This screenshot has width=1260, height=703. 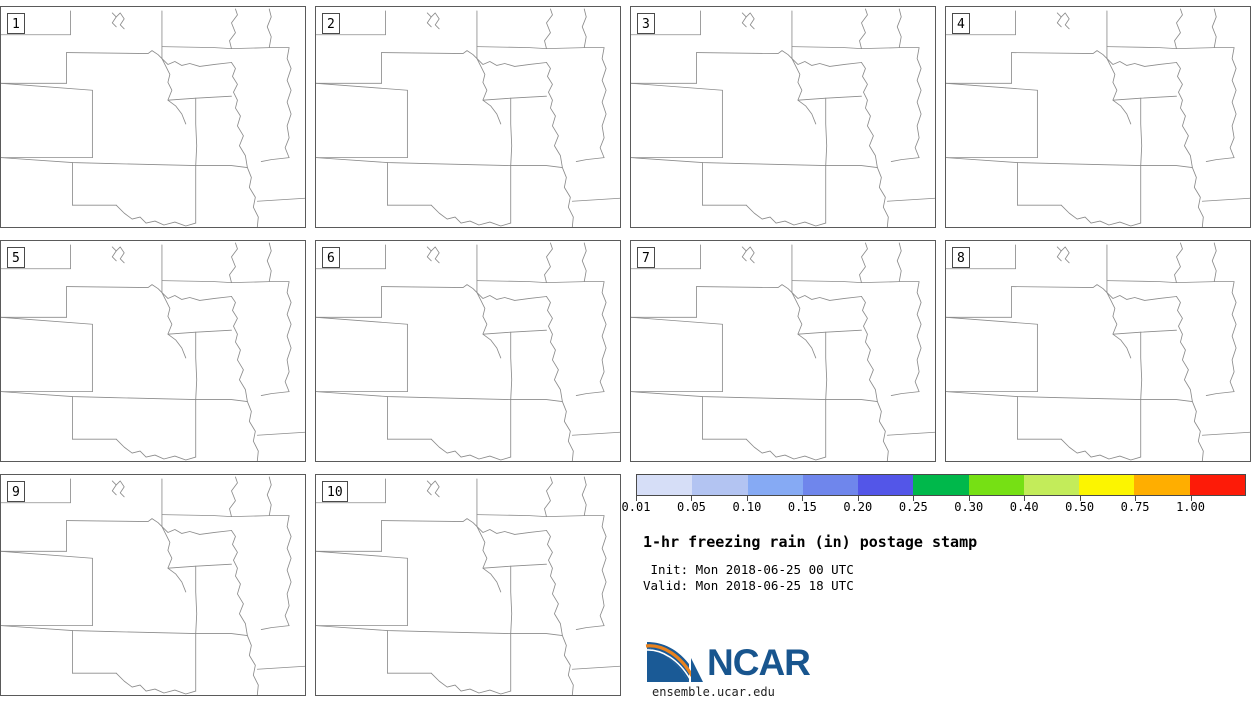 What do you see at coordinates (802, 507) in the screenshot?
I see `colorbar-tick-label-3: 0.15` at bounding box center [802, 507].